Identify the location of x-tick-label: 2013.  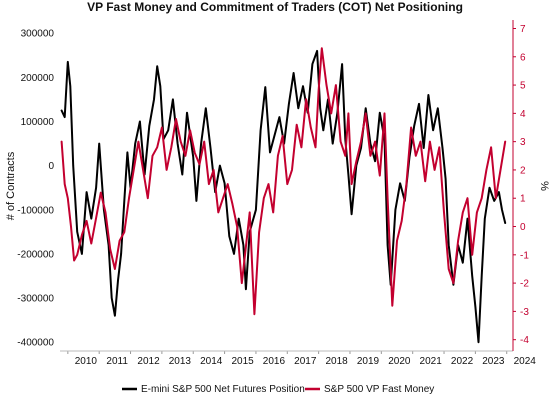
(180, 361).